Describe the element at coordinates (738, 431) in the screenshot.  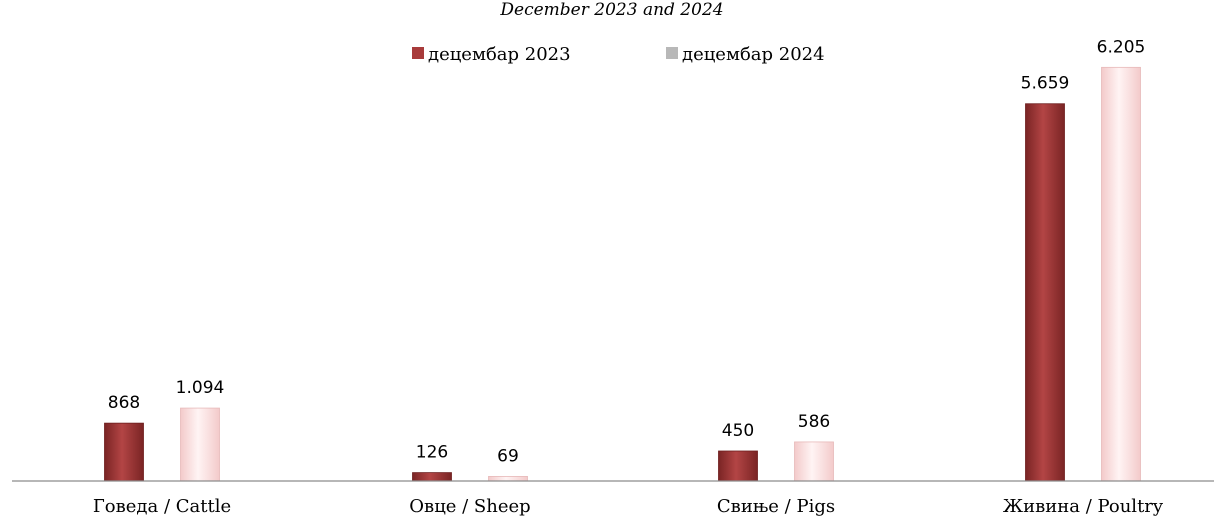
I see `data-label-pigs-2023: 450` at that location.